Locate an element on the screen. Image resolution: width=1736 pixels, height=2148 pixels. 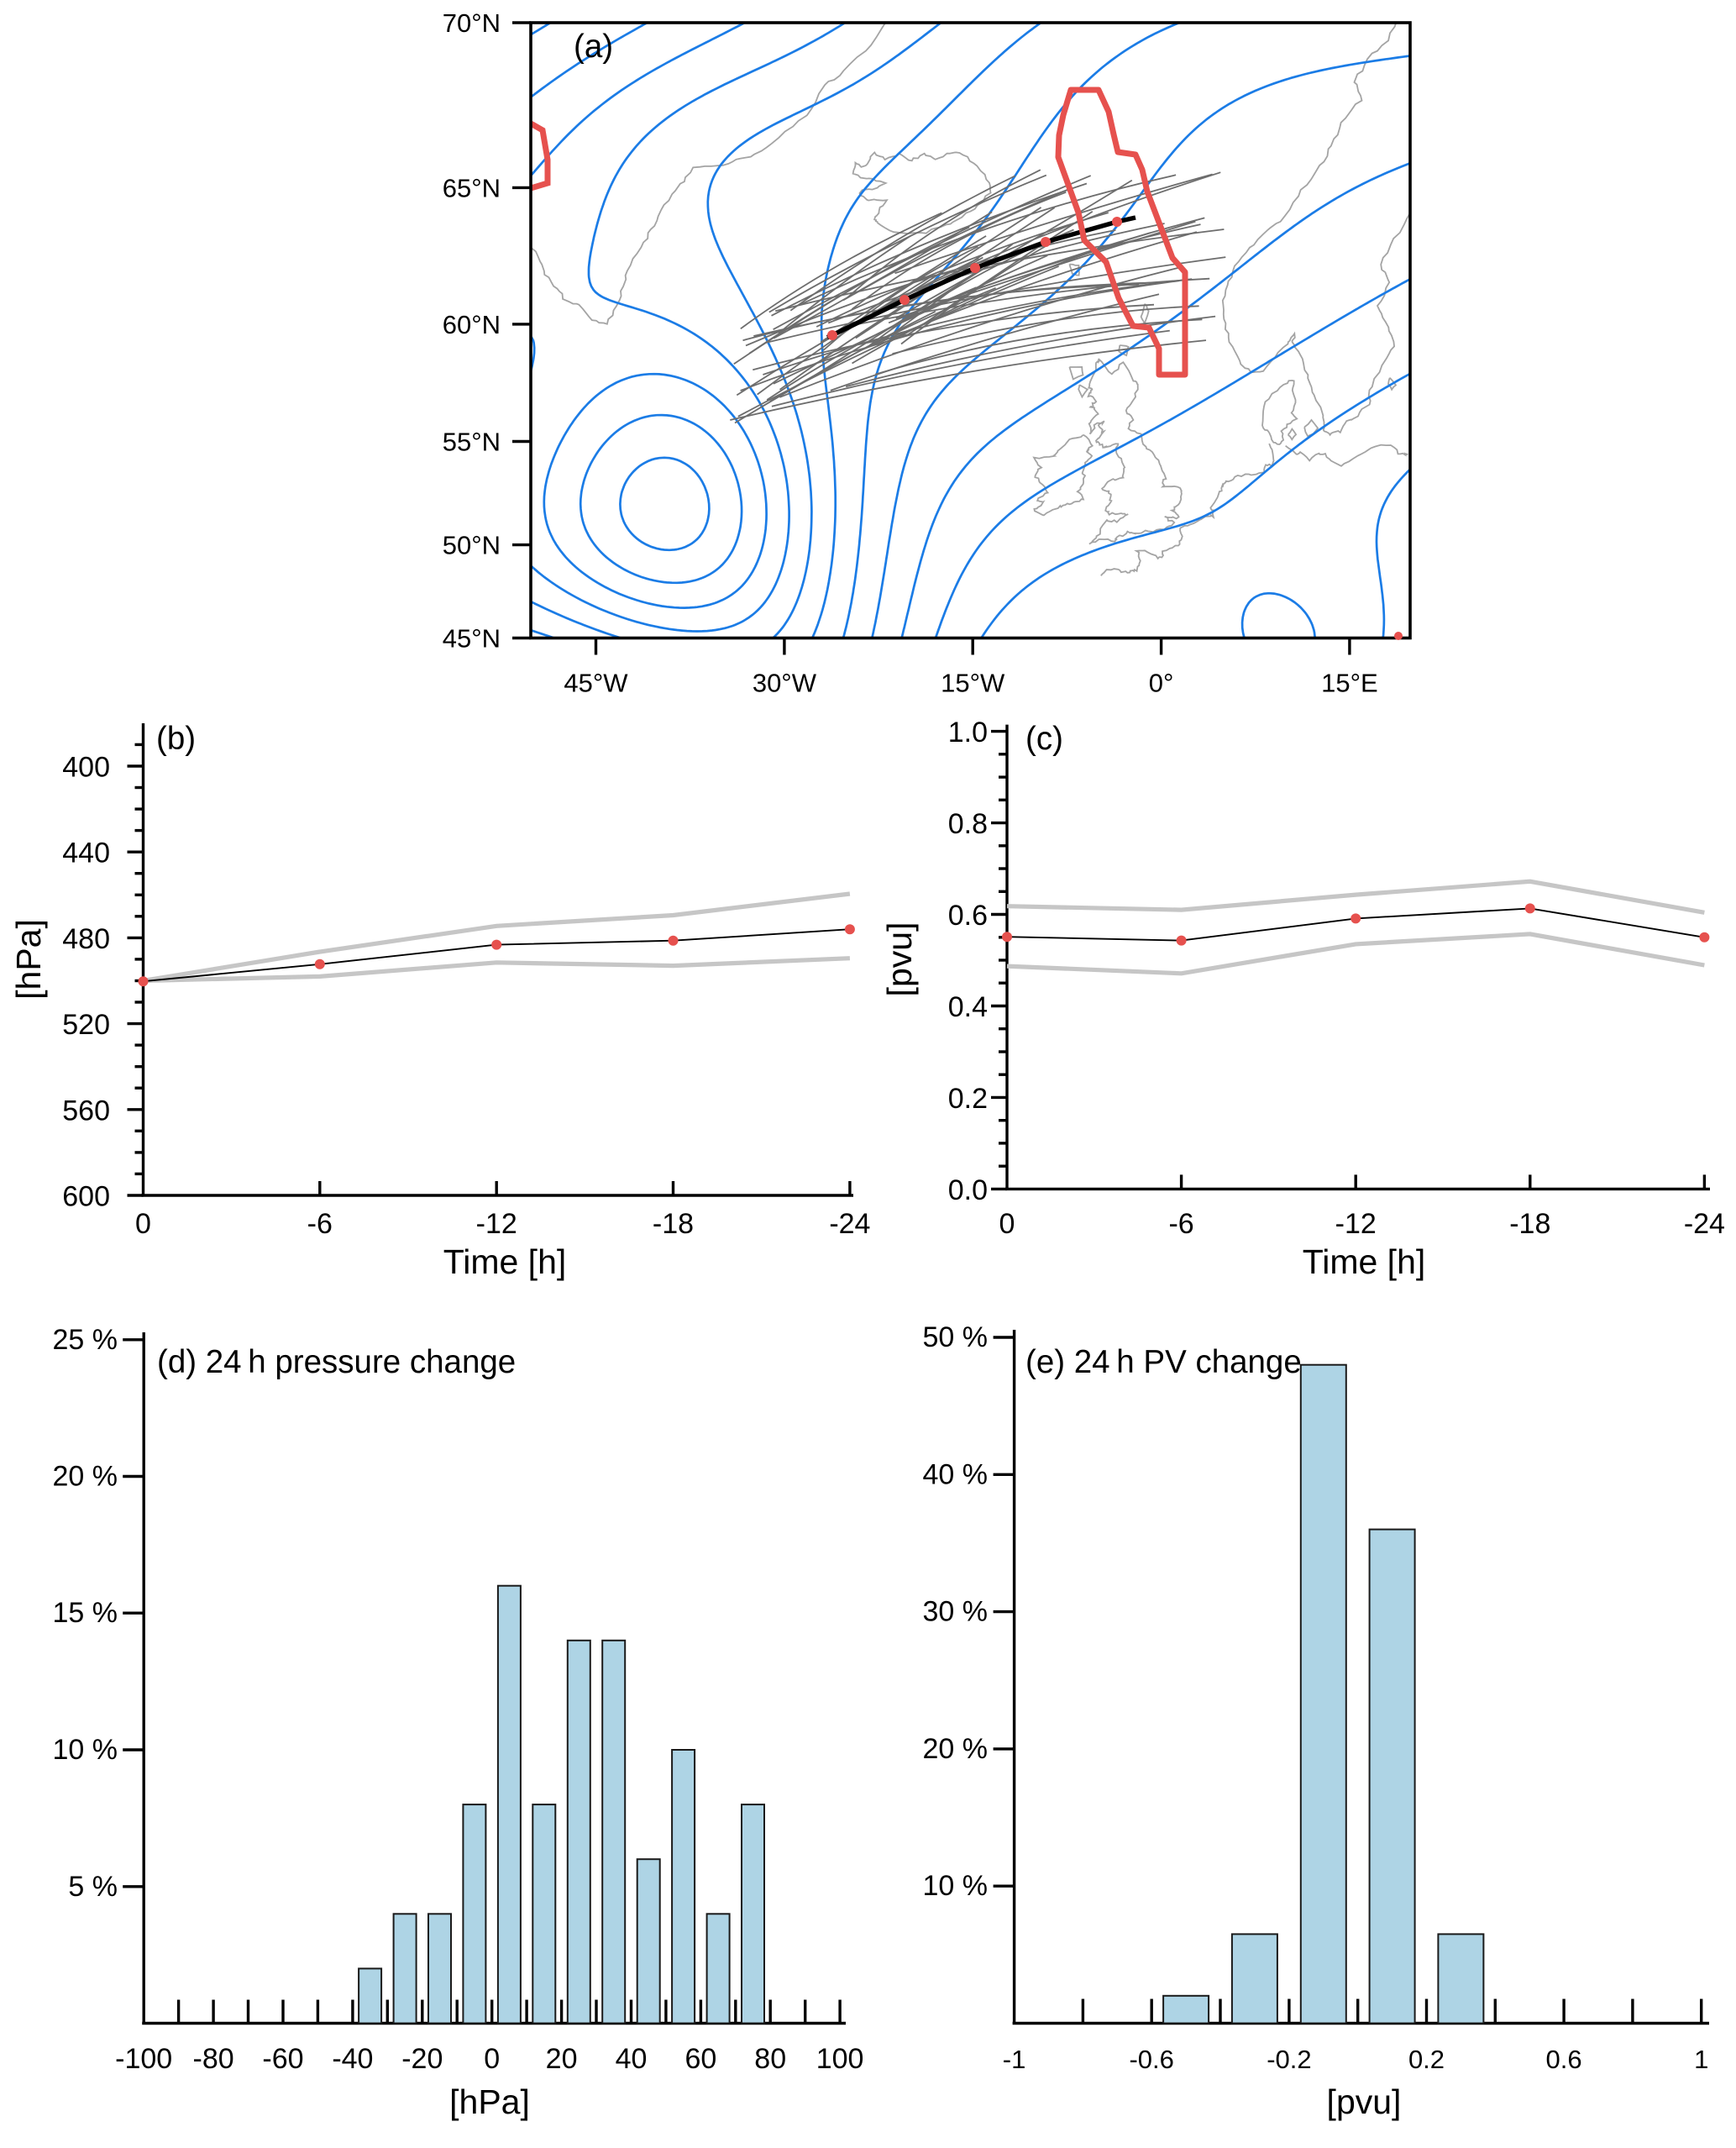
svg-text: 40 % is located at coordinates (956, 1474).